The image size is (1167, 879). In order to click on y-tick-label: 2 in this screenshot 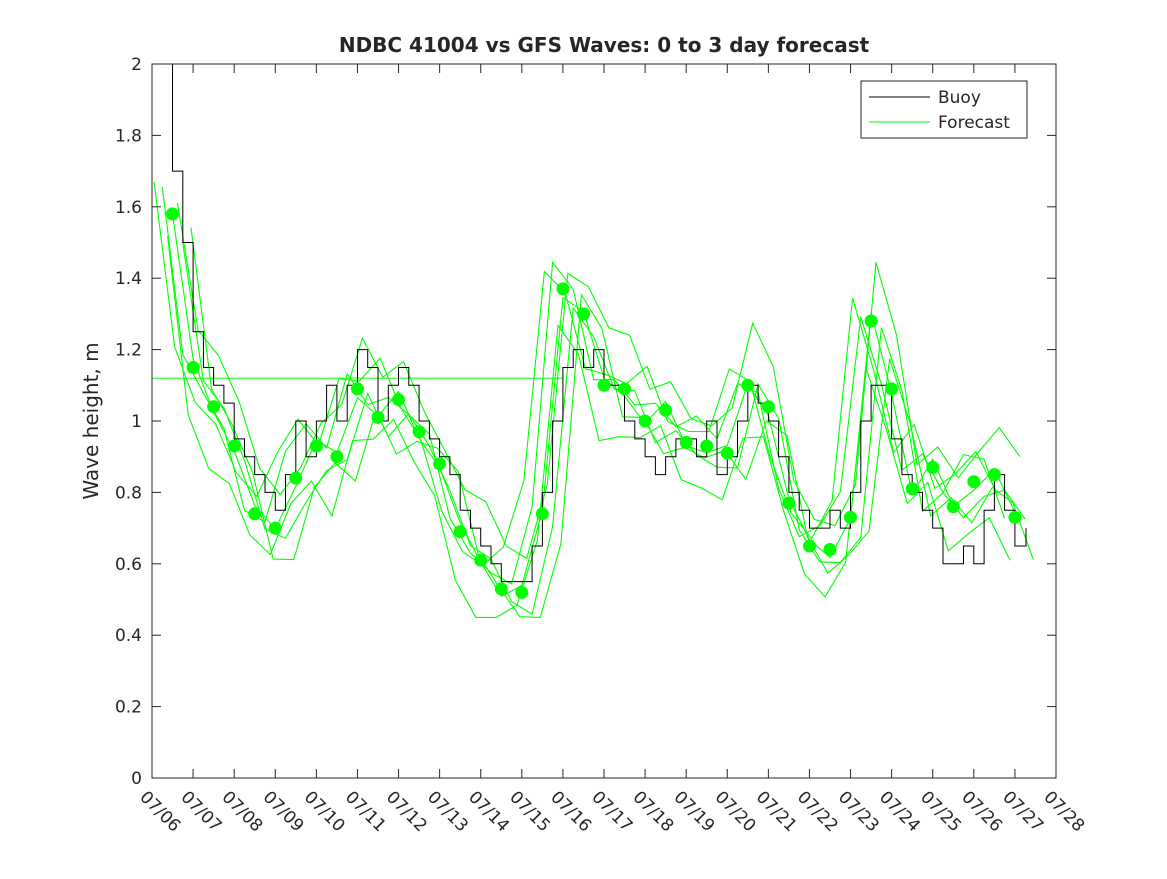, I will do `click(136, 65)`.